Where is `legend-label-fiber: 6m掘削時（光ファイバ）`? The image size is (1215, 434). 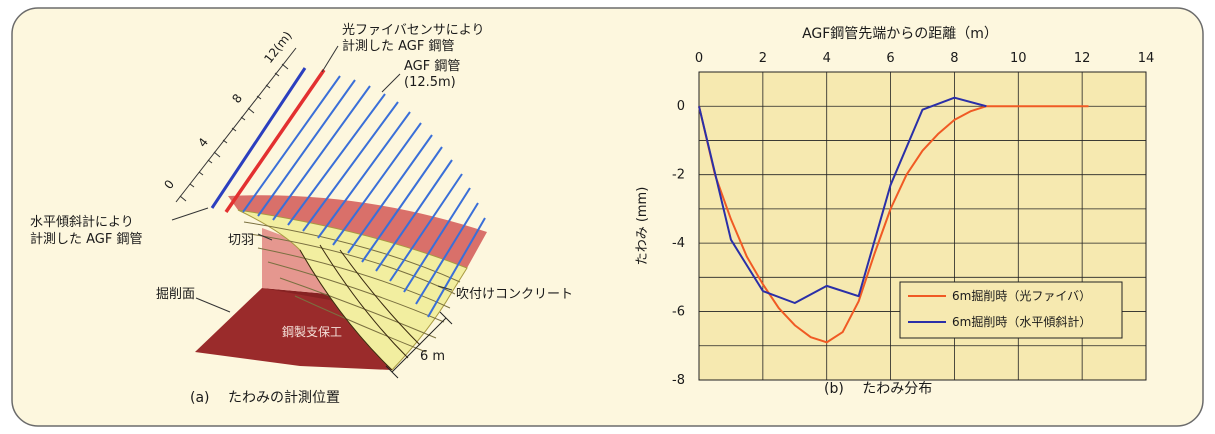 legend-label-fiber: 6m掘削時（光ファイバ） is located at coordinates (1021, 295).